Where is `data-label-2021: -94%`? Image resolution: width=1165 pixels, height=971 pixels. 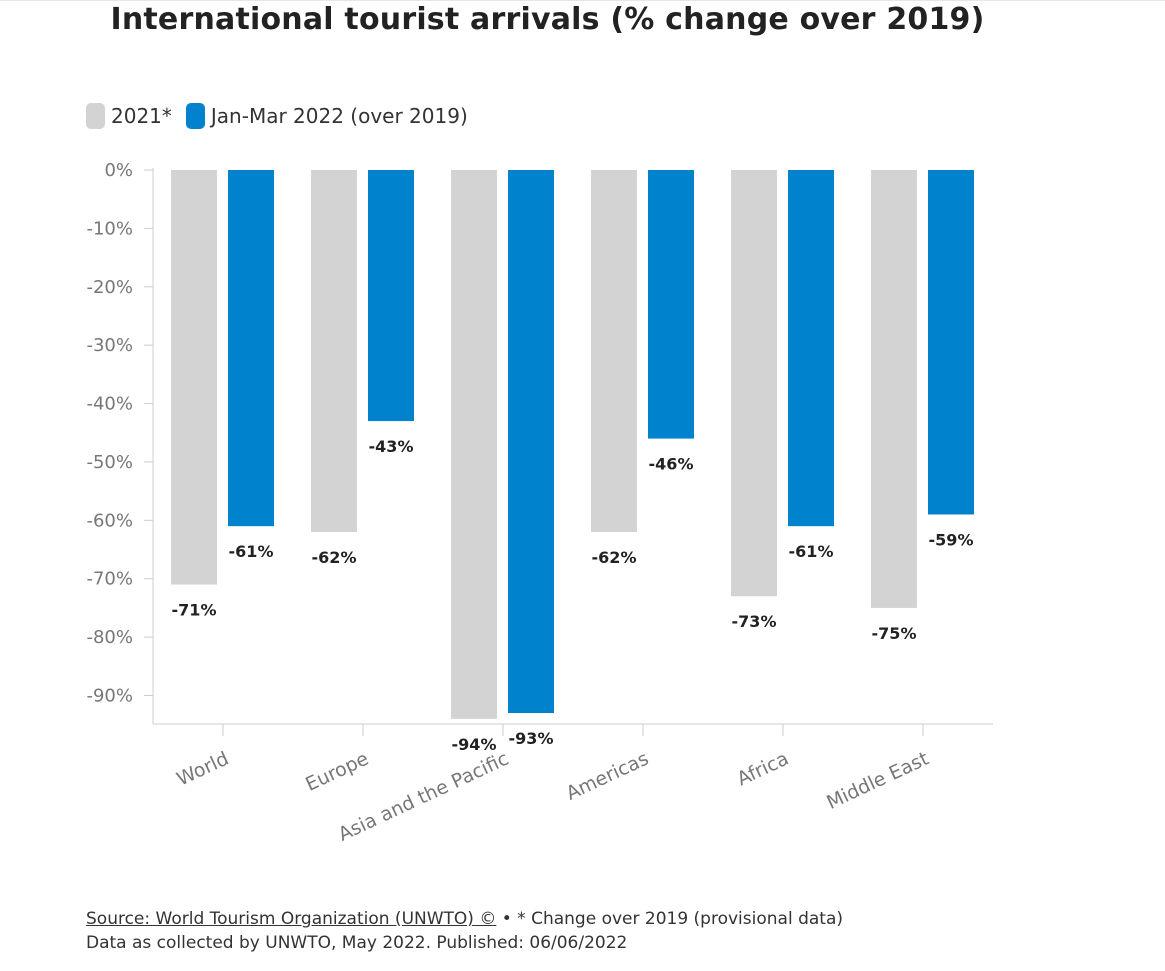 data-label-2021: -94% is located at coordinates (474, 744).